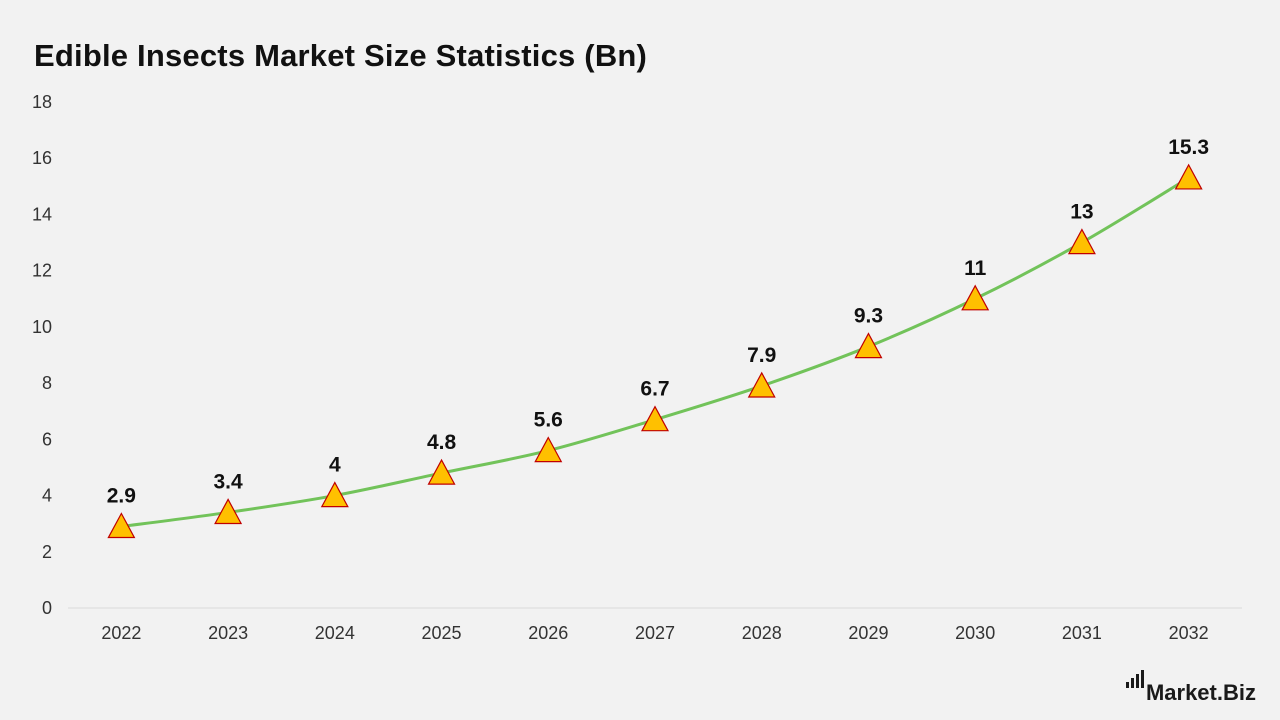  Describe the element at coordinates (47, 383) in the screenshot. I see `y-tick-label: 8` at that location.